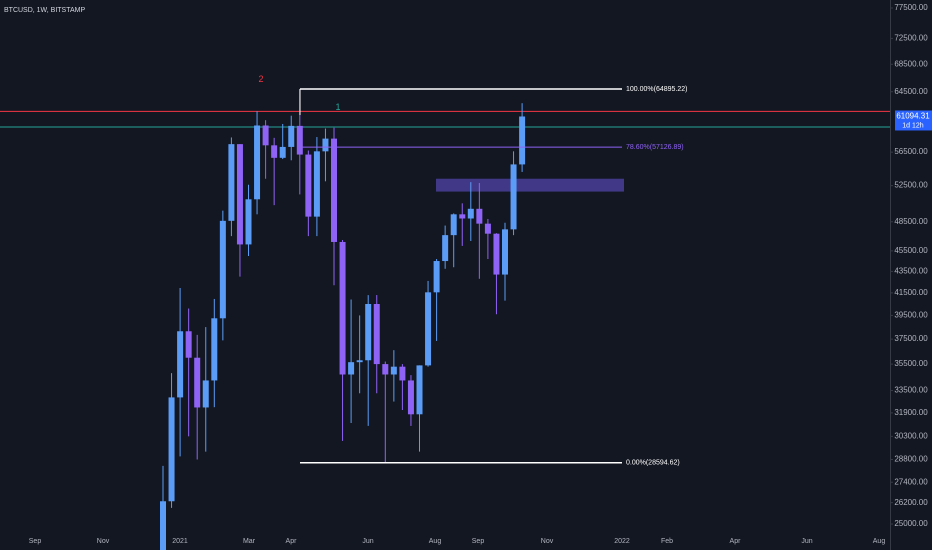 The image size is (932, 550). Describe the element at coordinates (911, 338) in the screenshot. I see `y-tick-label: 37500.00` at that location.